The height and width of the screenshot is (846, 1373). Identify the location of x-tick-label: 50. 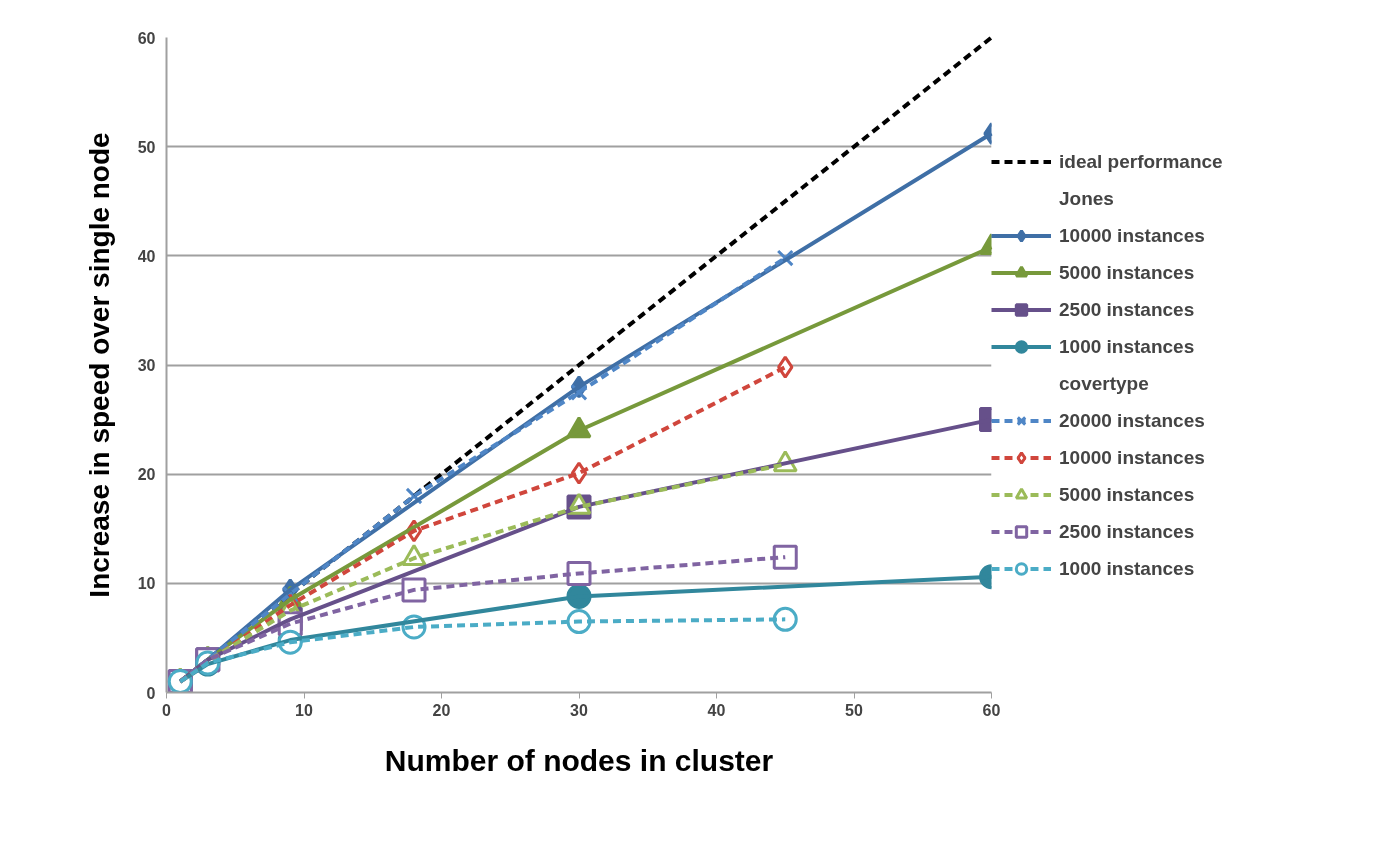
(854, 710).